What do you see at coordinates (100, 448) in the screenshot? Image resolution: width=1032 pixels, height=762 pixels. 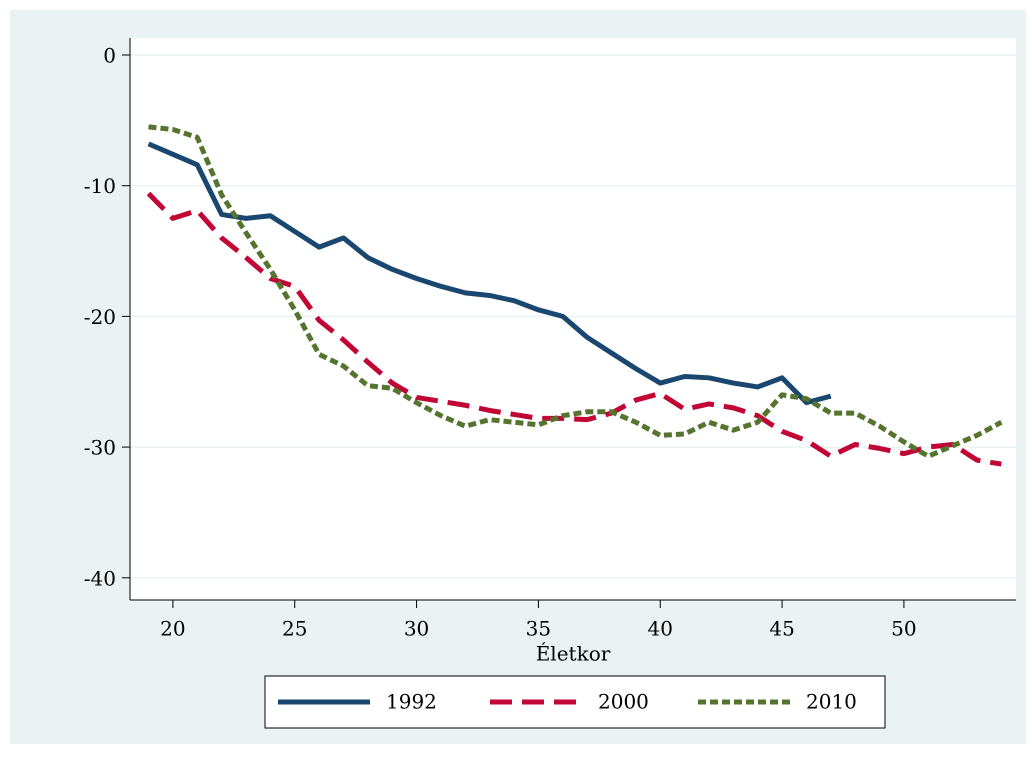 I see `y-tick-label: -30` at bounding box center [100, 448].